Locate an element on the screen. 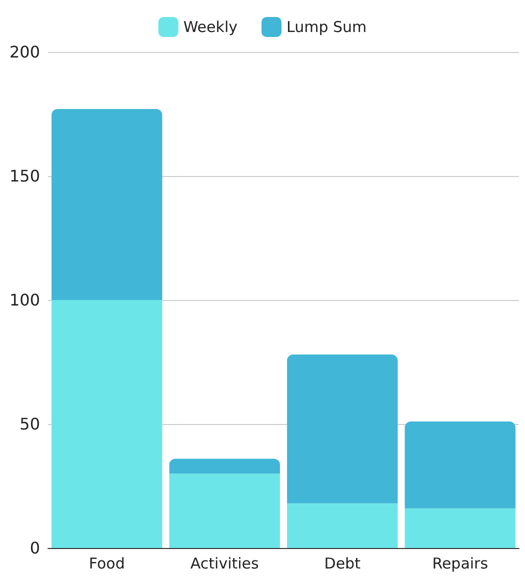 The height and width of the screenshot is (576, 525). y-tick-label: 100 is located at coordinates (24, 300).